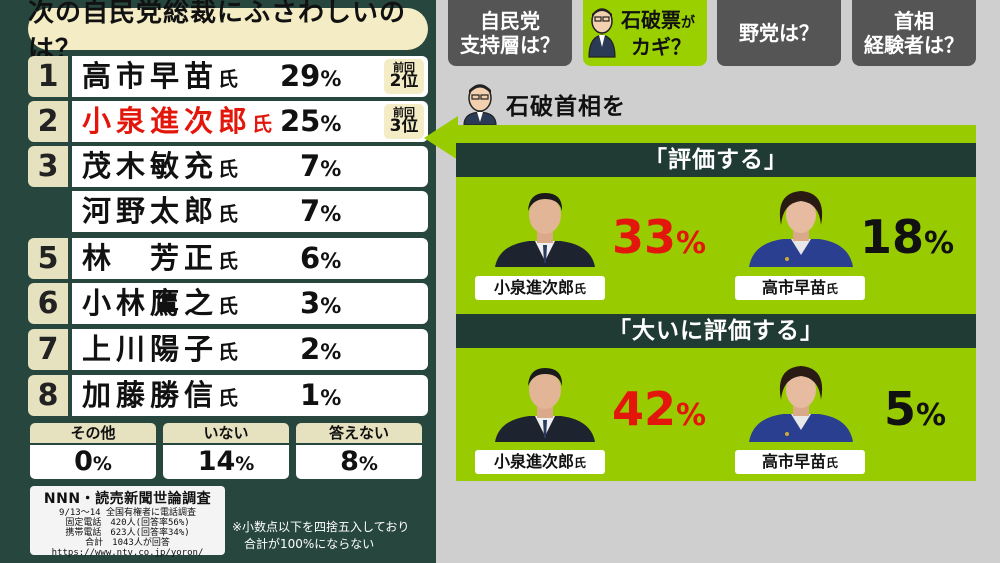 The height and width of the screenshot is (563, 1000). Describe the element at coordinates (177, 121) in the screenshot. I see `candidate-name: 小泉進次郎氏` at that location.